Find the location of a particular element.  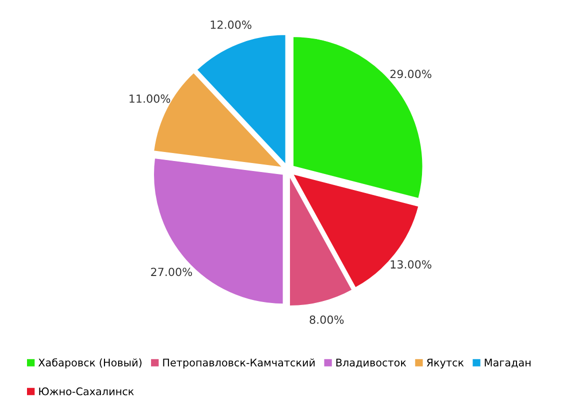

data-label: 29.00% is located at coordinates (411, 74).